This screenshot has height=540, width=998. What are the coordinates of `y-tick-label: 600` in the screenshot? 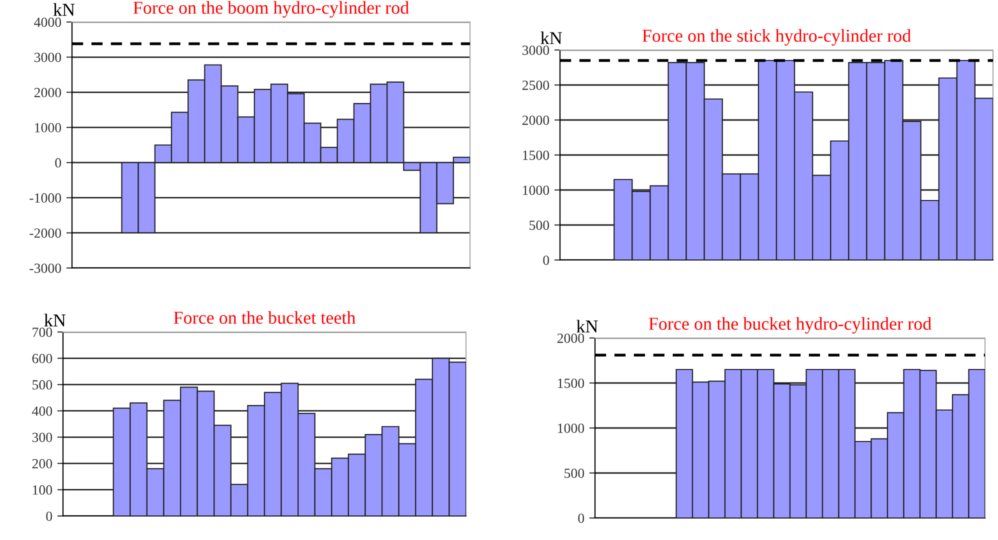 It's located at (42, 359).